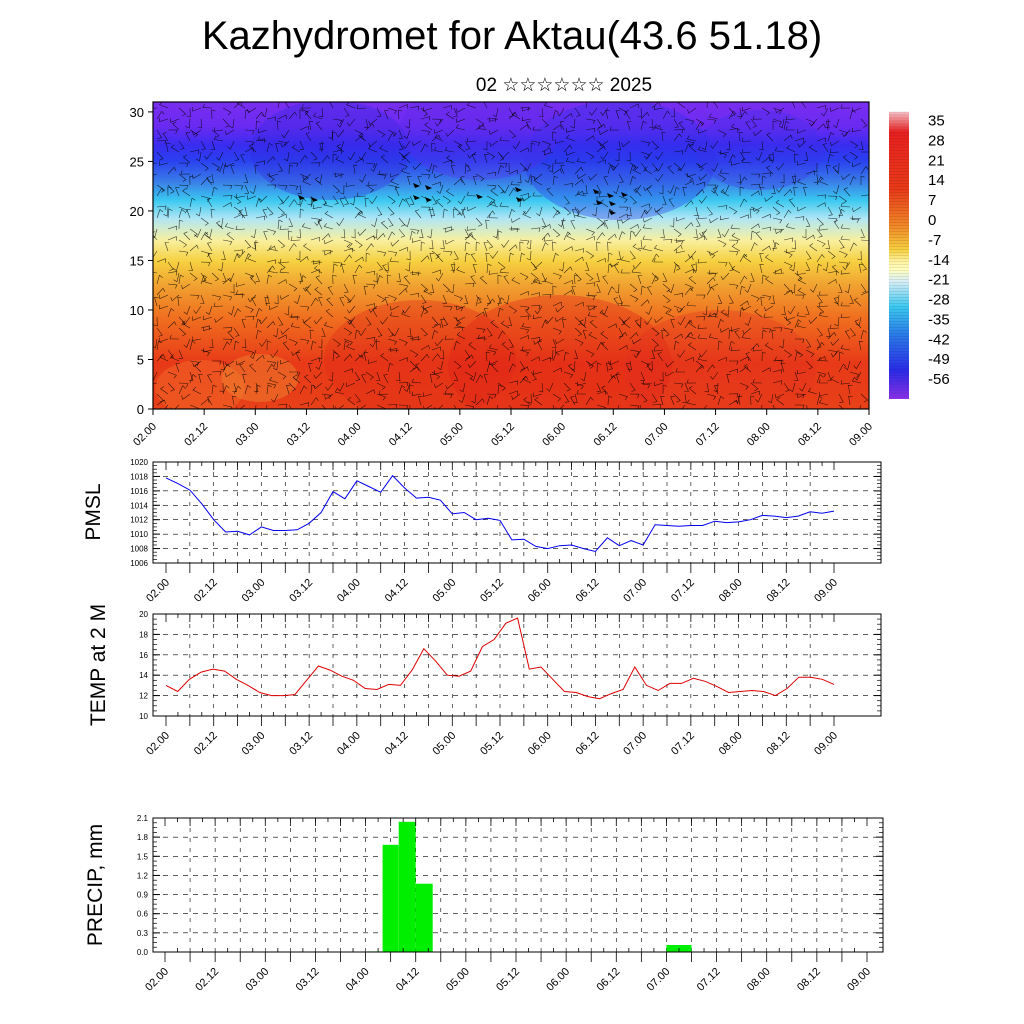 The width and height of the screenshot is (1024, 1024). I want to click on x-tick-label: 02.00, so click(145, 435).